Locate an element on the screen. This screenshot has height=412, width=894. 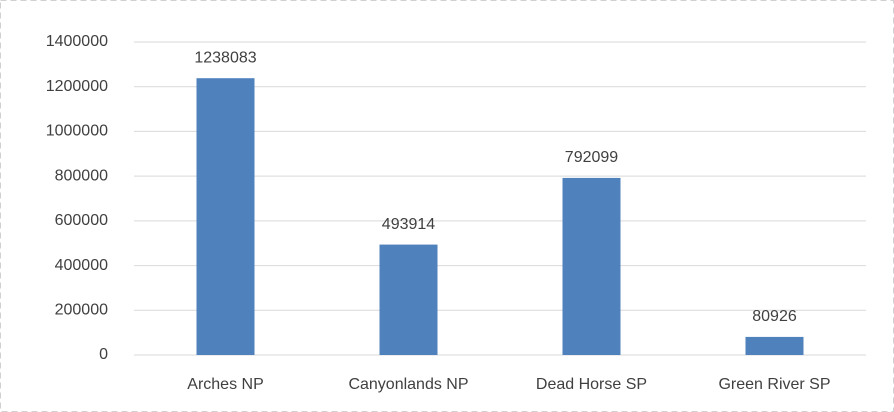
y-tick-label: 400000 is located at coordinates (81, 265).